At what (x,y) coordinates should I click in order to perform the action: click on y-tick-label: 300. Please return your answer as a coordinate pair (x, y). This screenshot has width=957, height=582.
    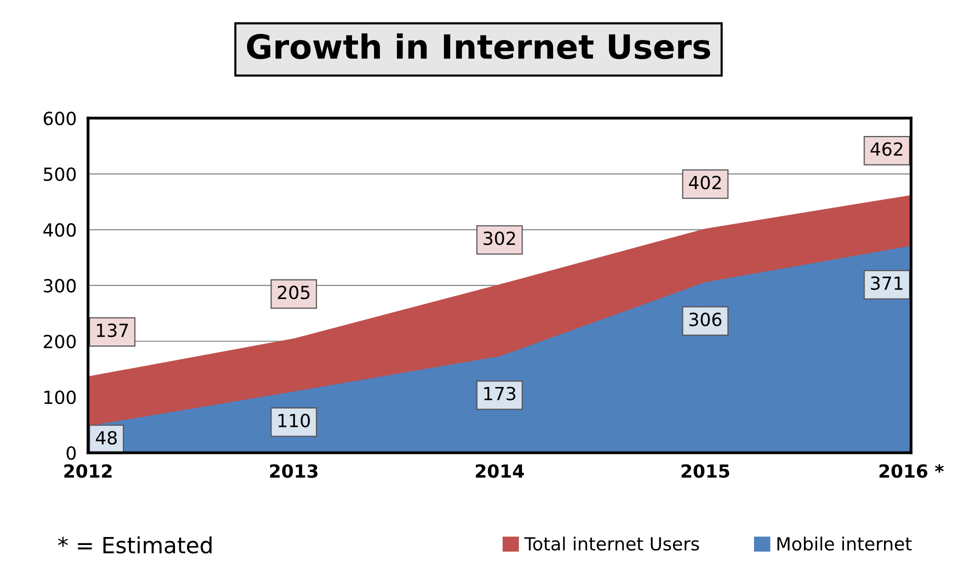
    Looking at the image, I should click on (60, 285).